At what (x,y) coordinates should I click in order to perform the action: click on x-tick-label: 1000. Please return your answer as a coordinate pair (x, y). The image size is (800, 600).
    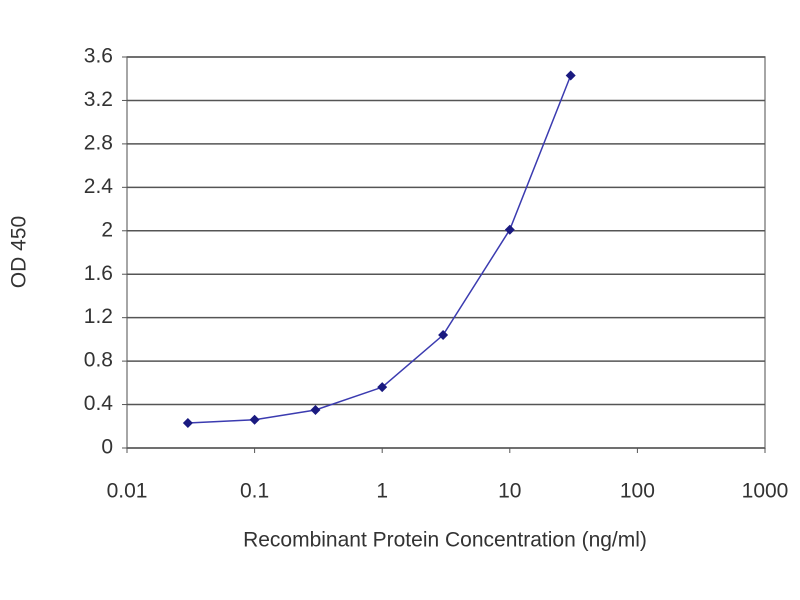
    Looking at the image, I should click on (765, 491).